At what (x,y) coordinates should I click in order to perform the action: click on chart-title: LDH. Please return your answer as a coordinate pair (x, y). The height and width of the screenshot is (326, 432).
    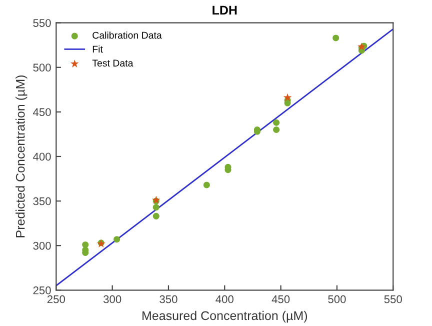
    Looking at the image, I should click on (224, 10).